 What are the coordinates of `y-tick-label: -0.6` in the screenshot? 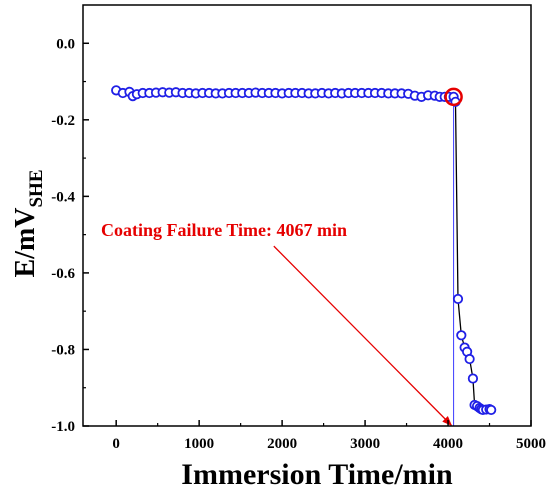 It's located at (63, 274).